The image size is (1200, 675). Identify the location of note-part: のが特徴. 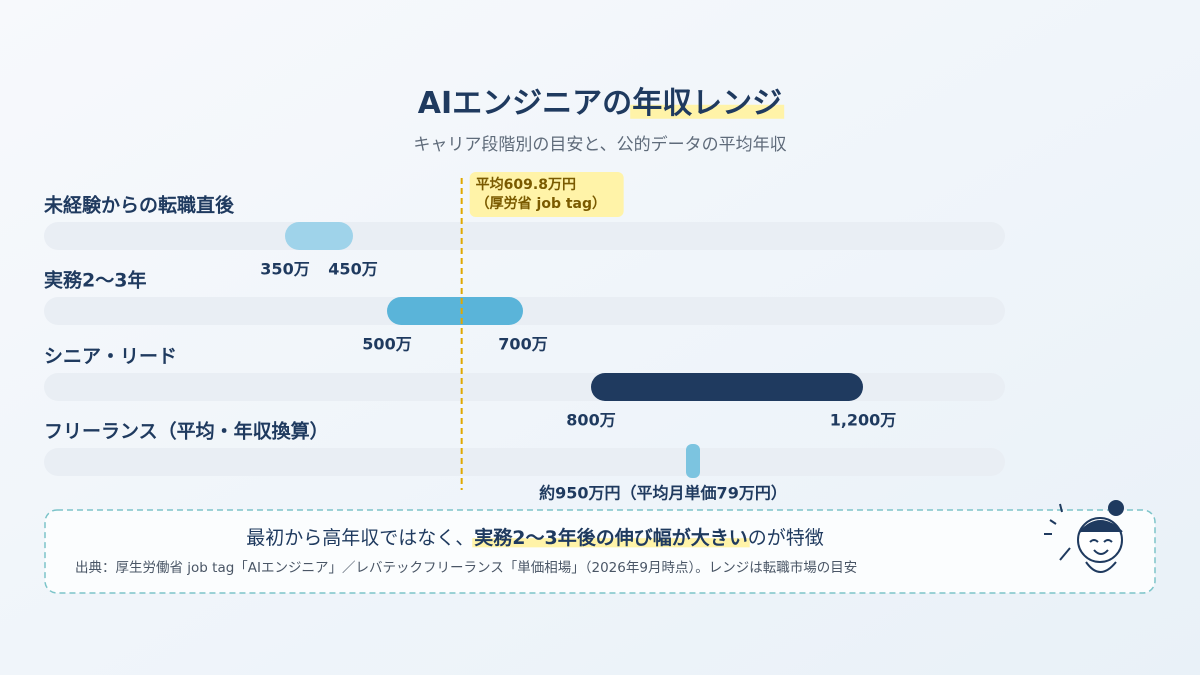
(786, 538).